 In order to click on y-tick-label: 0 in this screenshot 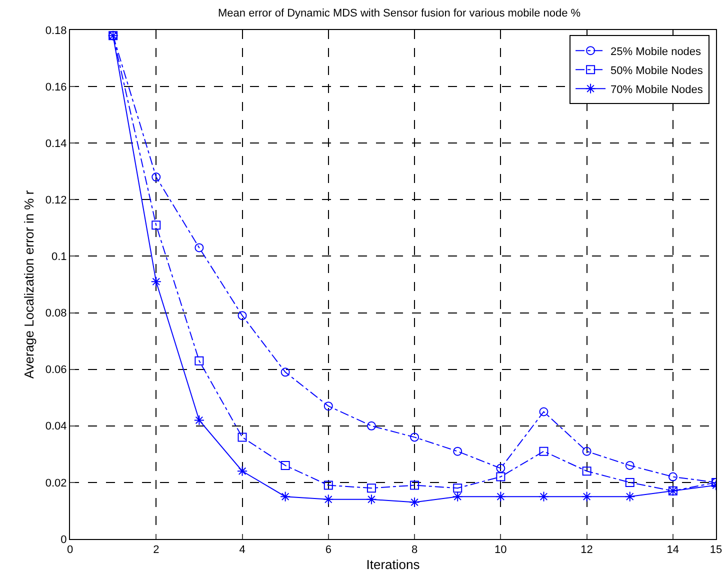, I will do `click(63, 540)`.